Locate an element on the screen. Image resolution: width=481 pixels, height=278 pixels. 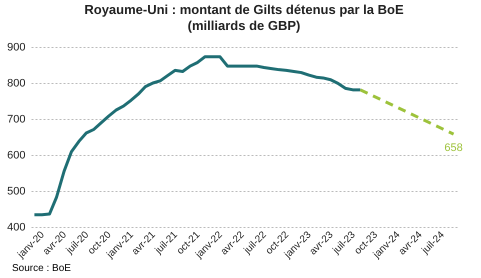
chart-title: Royaume-Uni : montant de Gilts détenus par la BoE is located at coordinates (244, 9).